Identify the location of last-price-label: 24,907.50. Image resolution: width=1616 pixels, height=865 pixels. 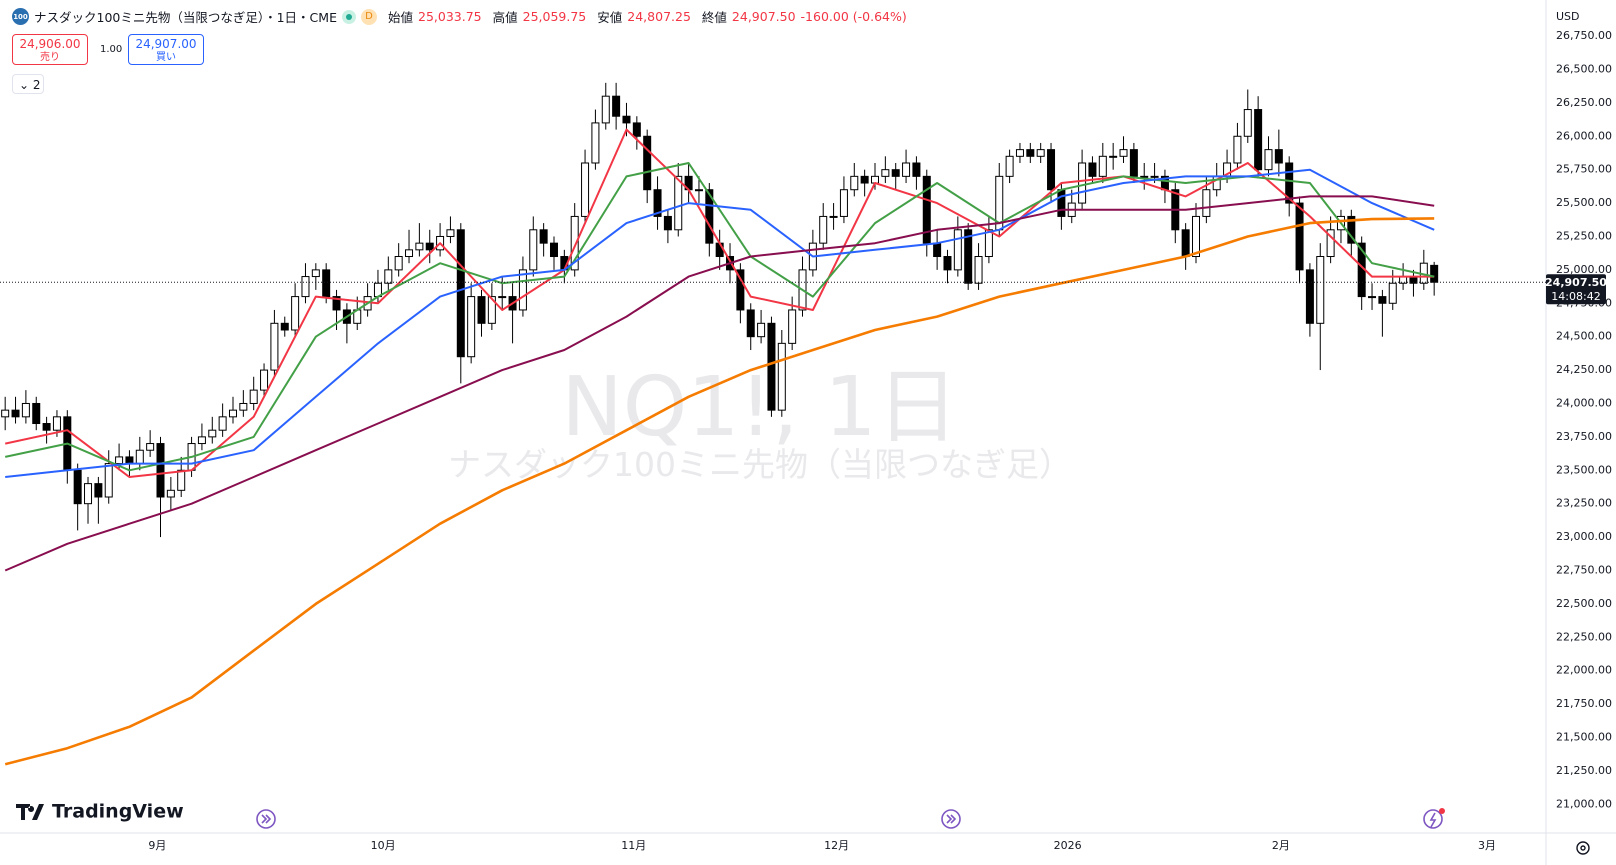
(1576, 282).